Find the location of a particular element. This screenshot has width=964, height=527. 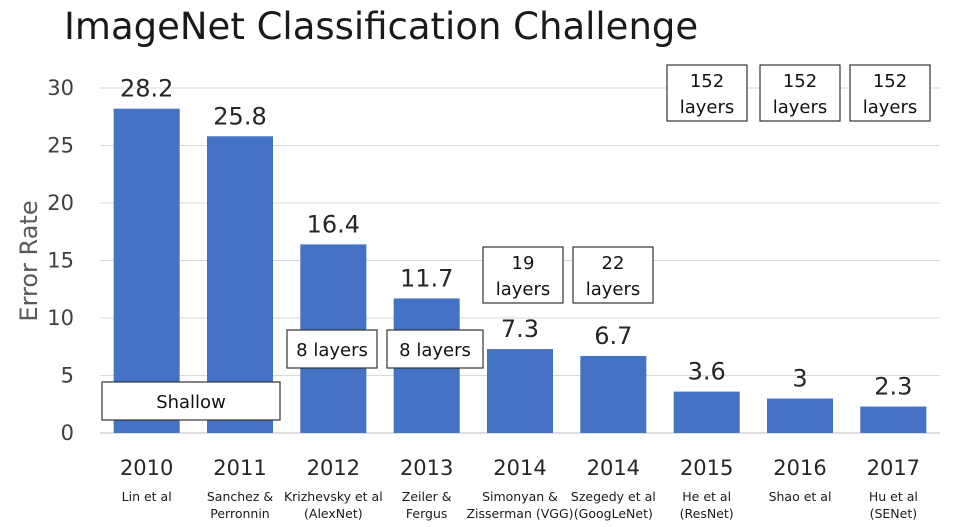

y-tick-label: 5 is located at coordinates (67, 376).